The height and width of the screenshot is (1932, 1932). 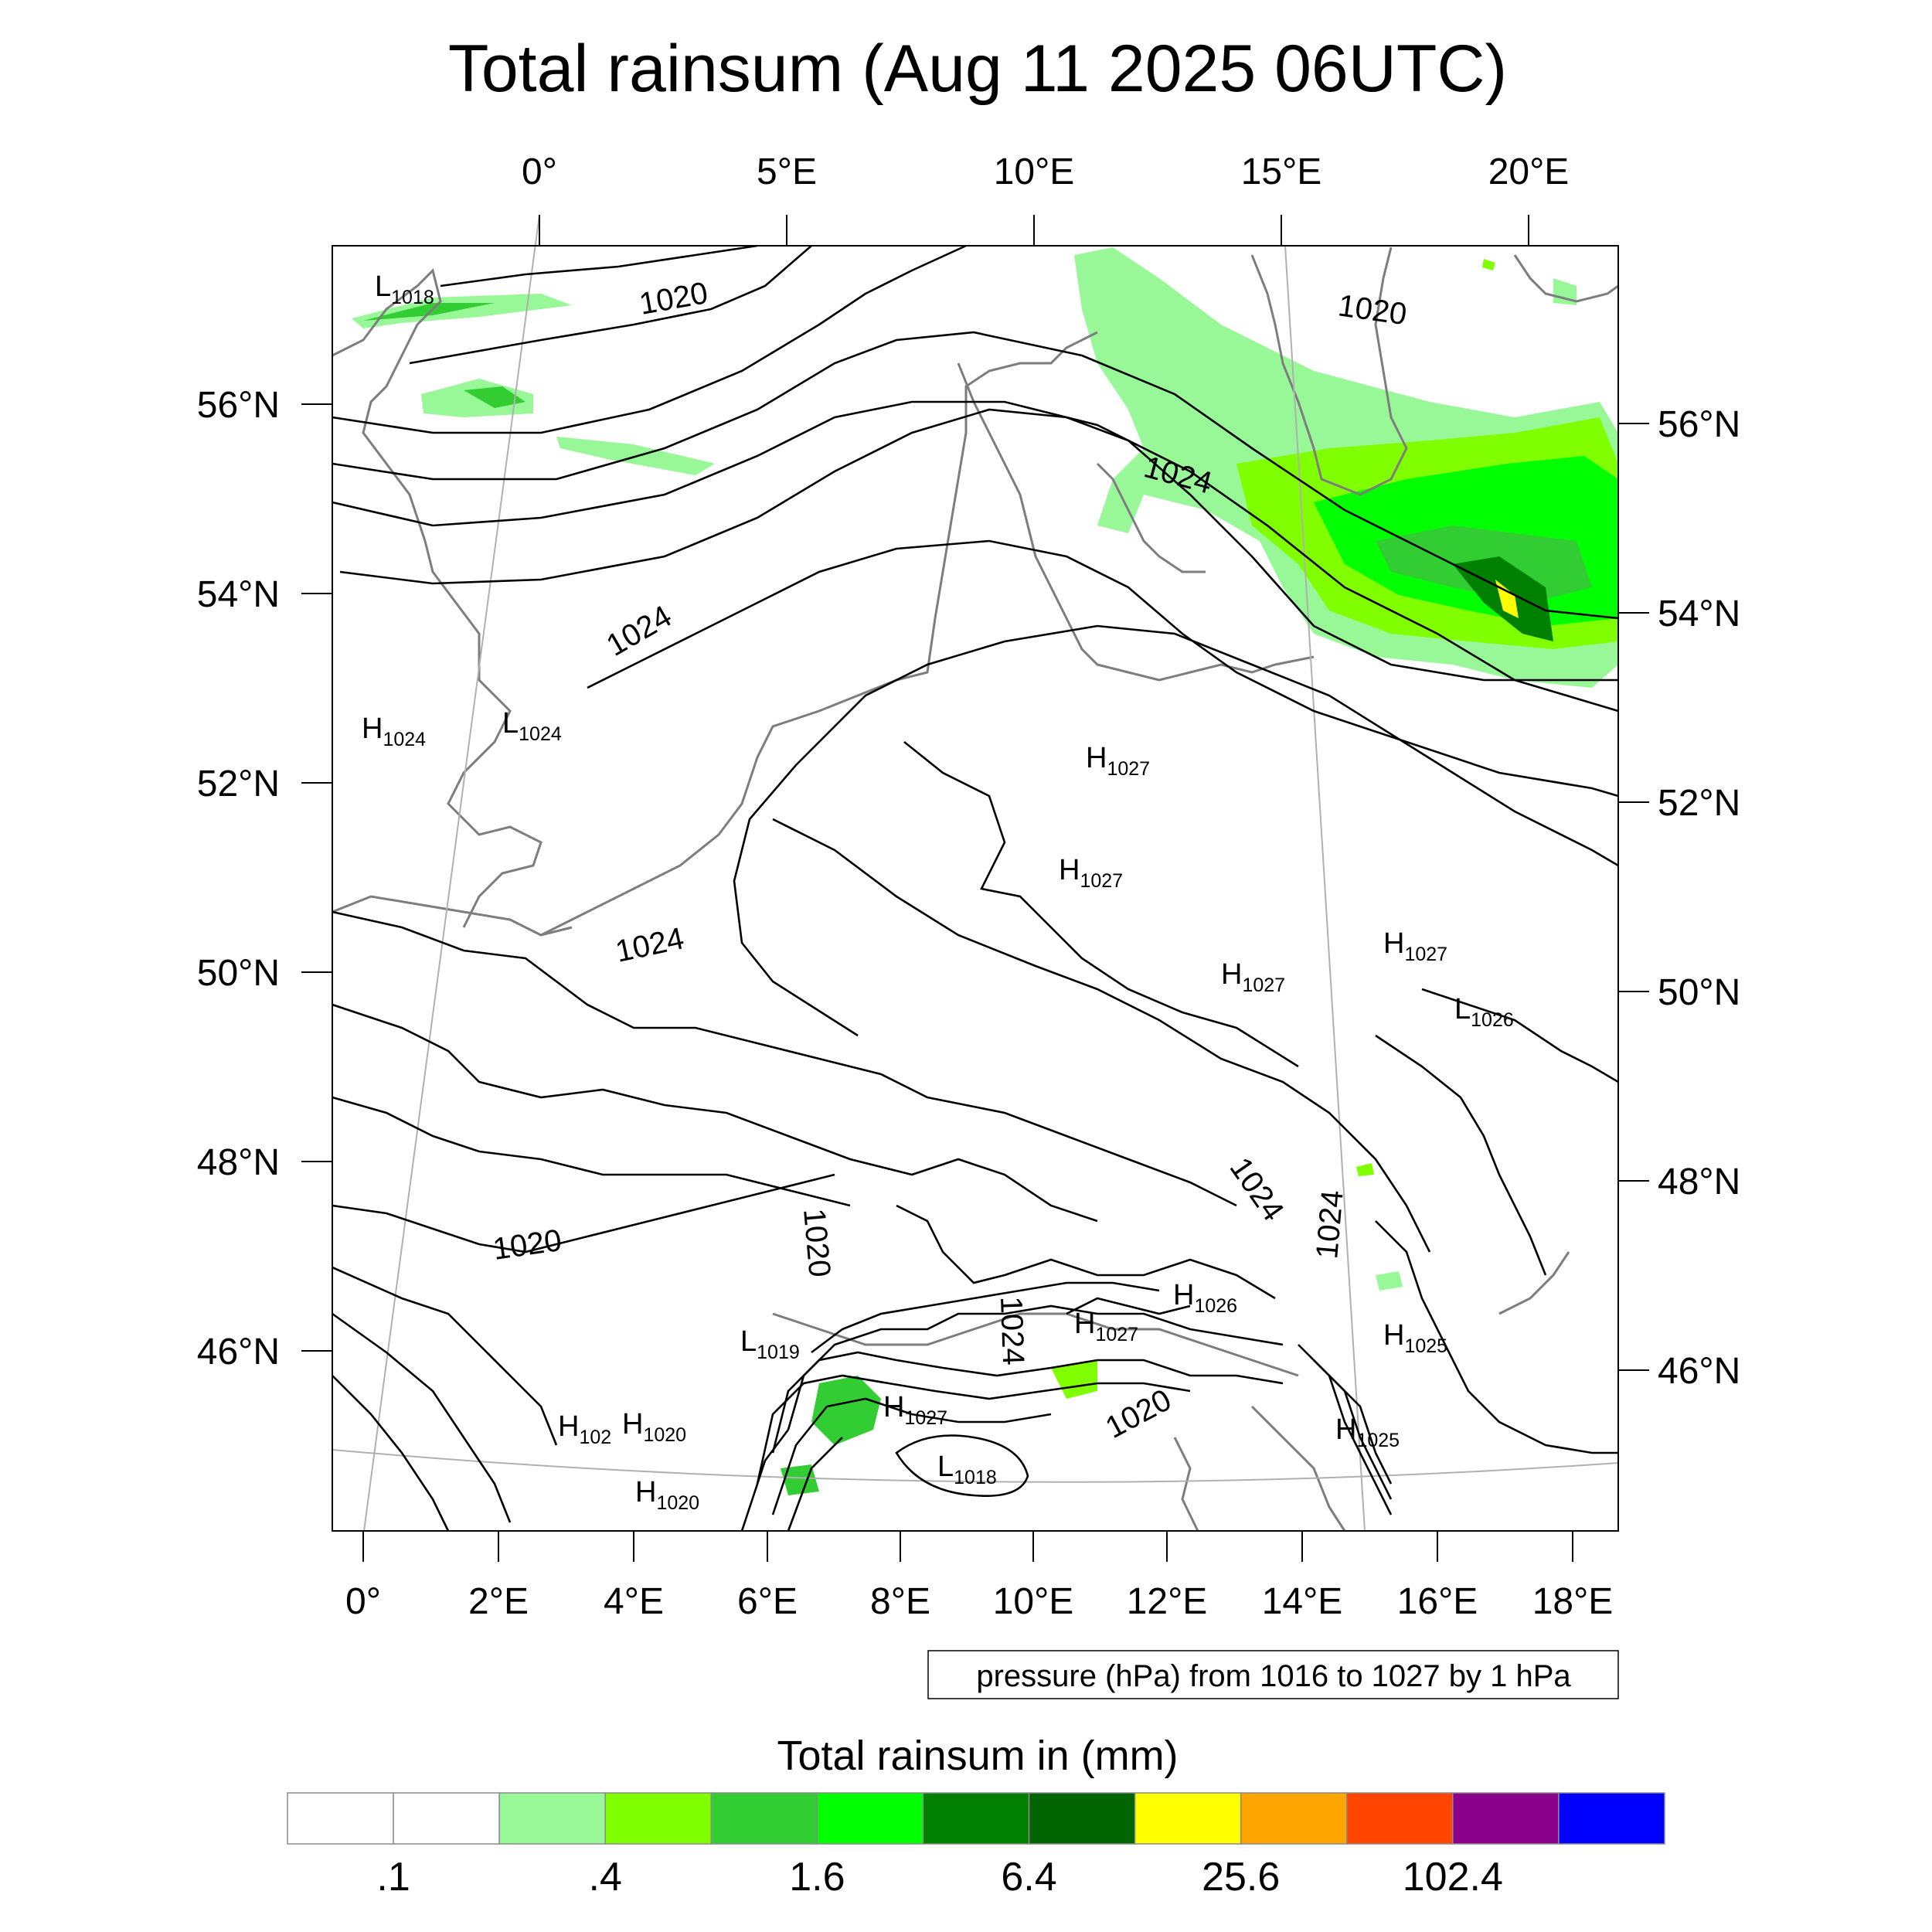 What do you see at coordinates (239, 974) in the screenshot?
I see `left-lat-label: 50°N` at bounding box center [239, 974].